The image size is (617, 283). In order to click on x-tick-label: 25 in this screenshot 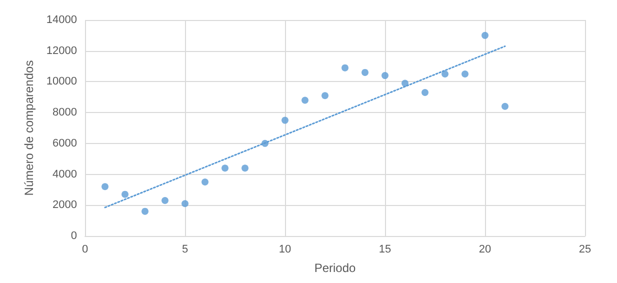, I will do `click(585, 250)`.